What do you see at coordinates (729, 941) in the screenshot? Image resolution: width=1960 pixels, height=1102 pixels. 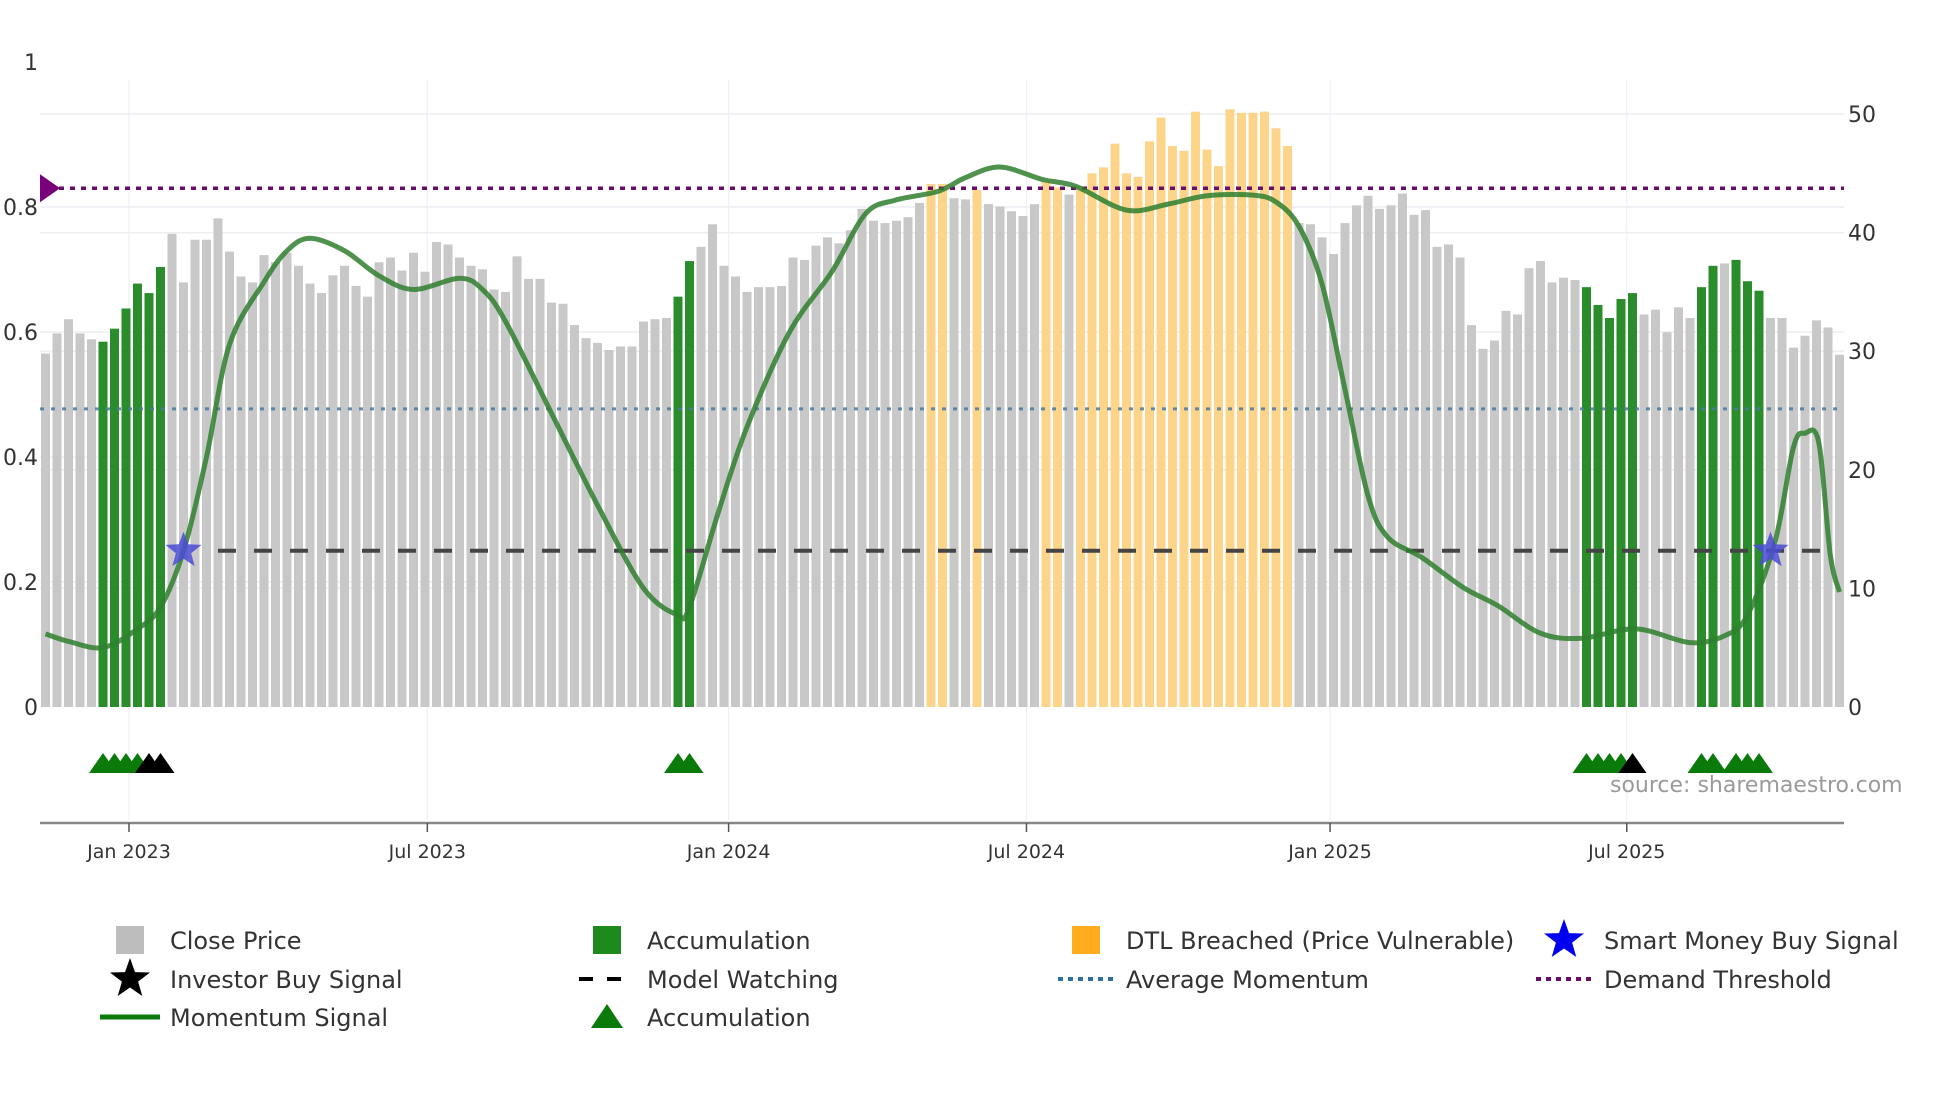 I see `legend-label: Accumulation` at bounding box center [729, 941].